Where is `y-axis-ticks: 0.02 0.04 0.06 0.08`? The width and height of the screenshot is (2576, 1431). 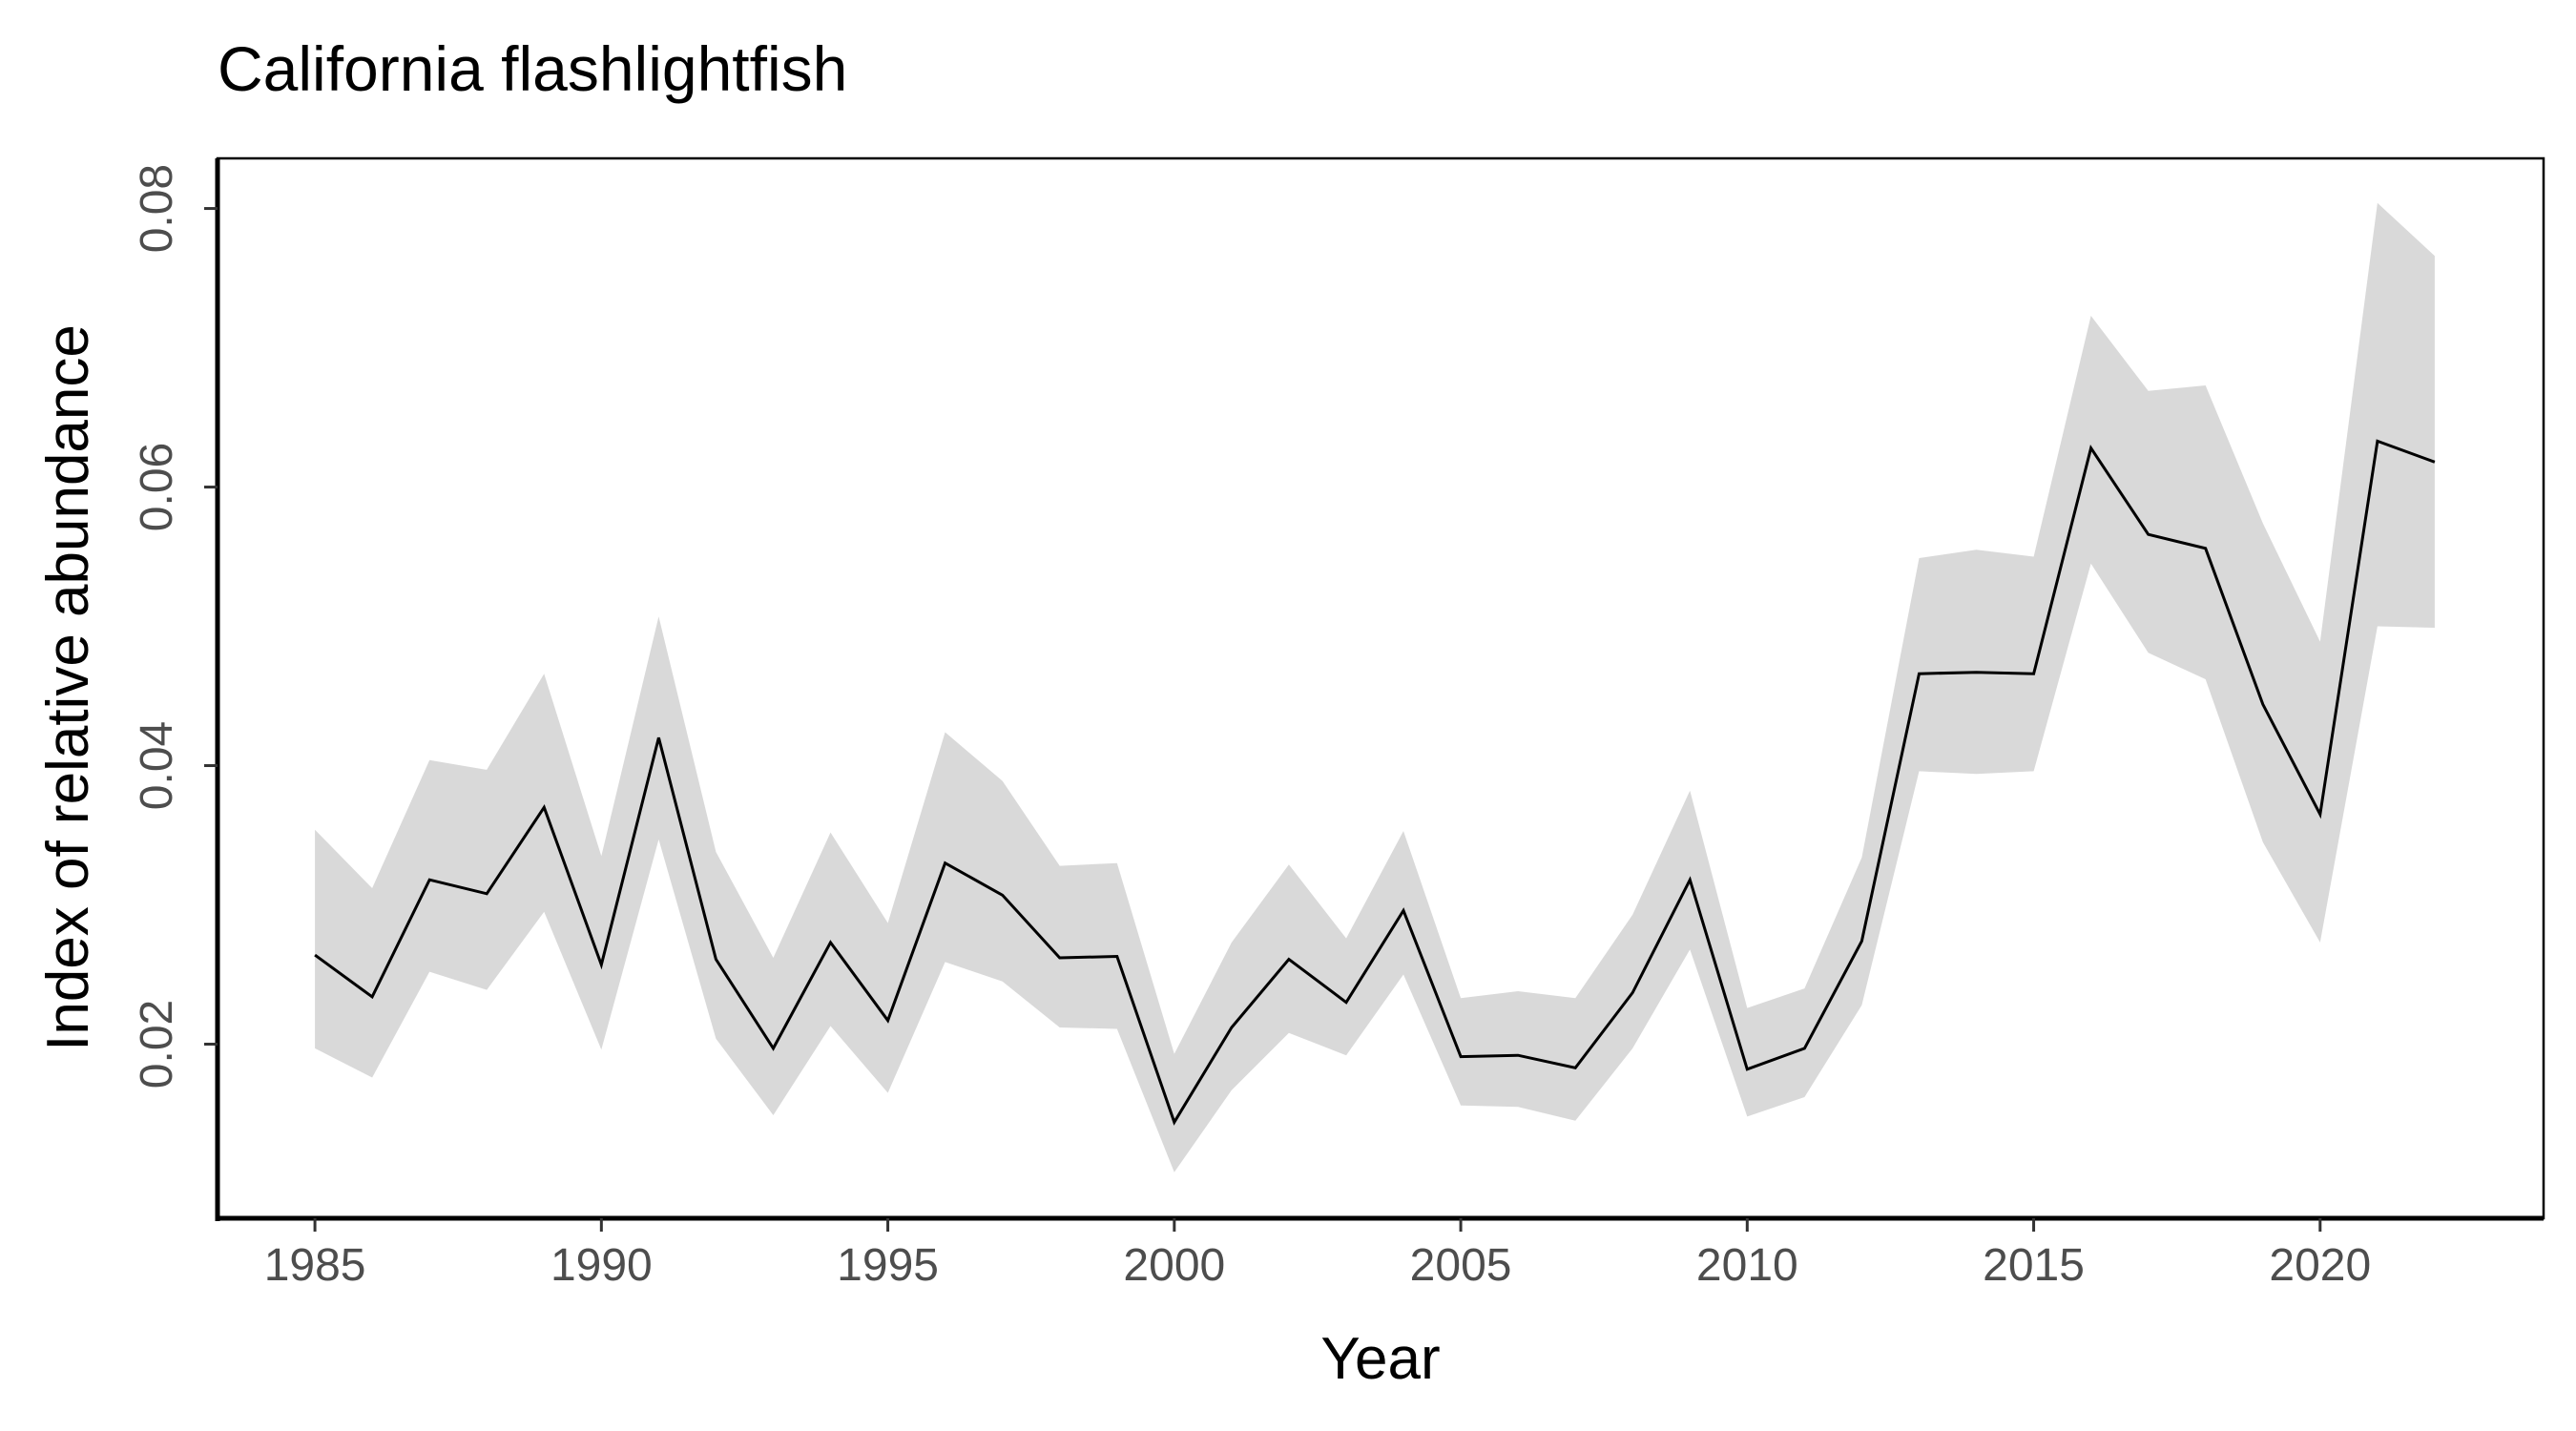
y-axis-ticks: 0.02 0.04 0.06 0.08 is located at coordinates (175, 626).